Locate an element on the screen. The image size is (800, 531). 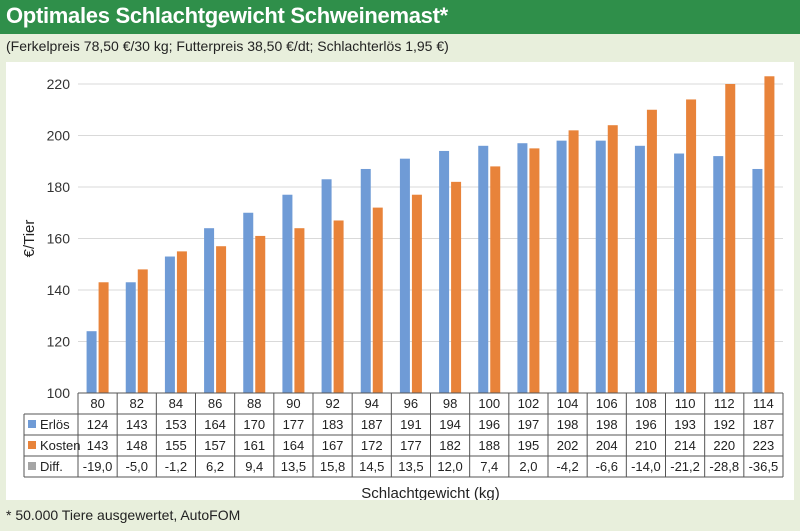
x-tick-label: 102 is located at coordinates (529, 403).